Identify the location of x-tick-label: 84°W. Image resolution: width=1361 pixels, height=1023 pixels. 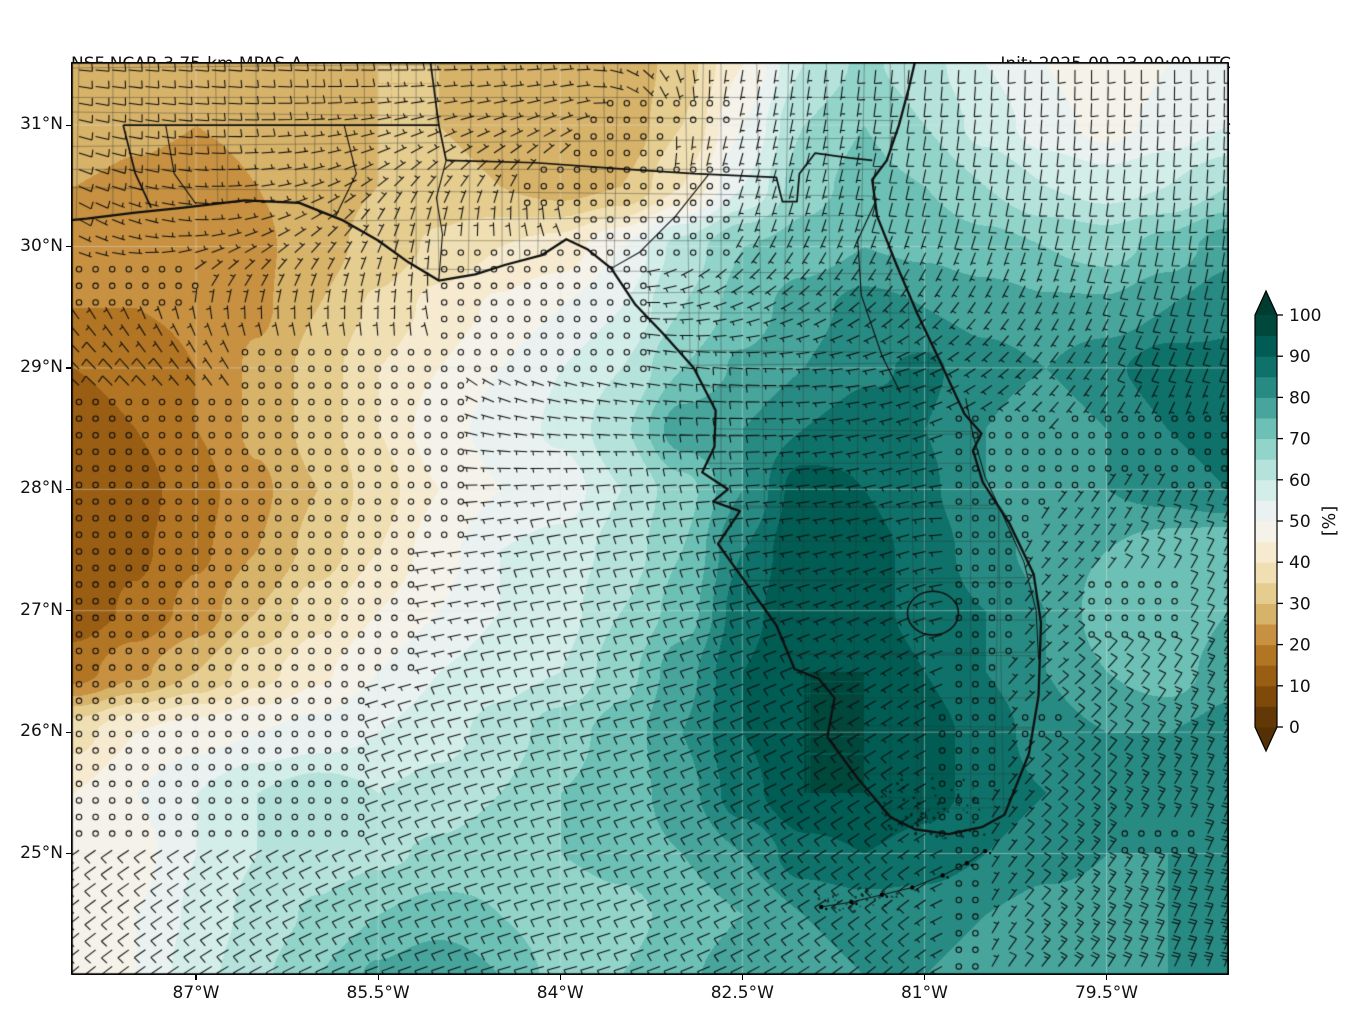
(560, 993).